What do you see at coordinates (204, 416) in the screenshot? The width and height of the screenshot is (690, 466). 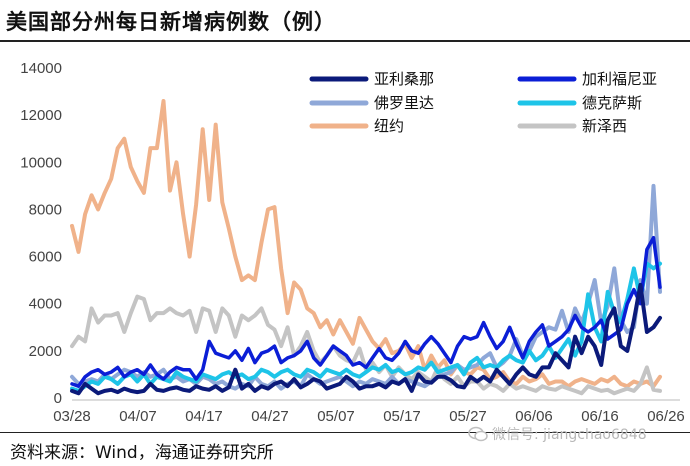 I see `x-tick-label: 04/17` at bounding box center [204, 416].